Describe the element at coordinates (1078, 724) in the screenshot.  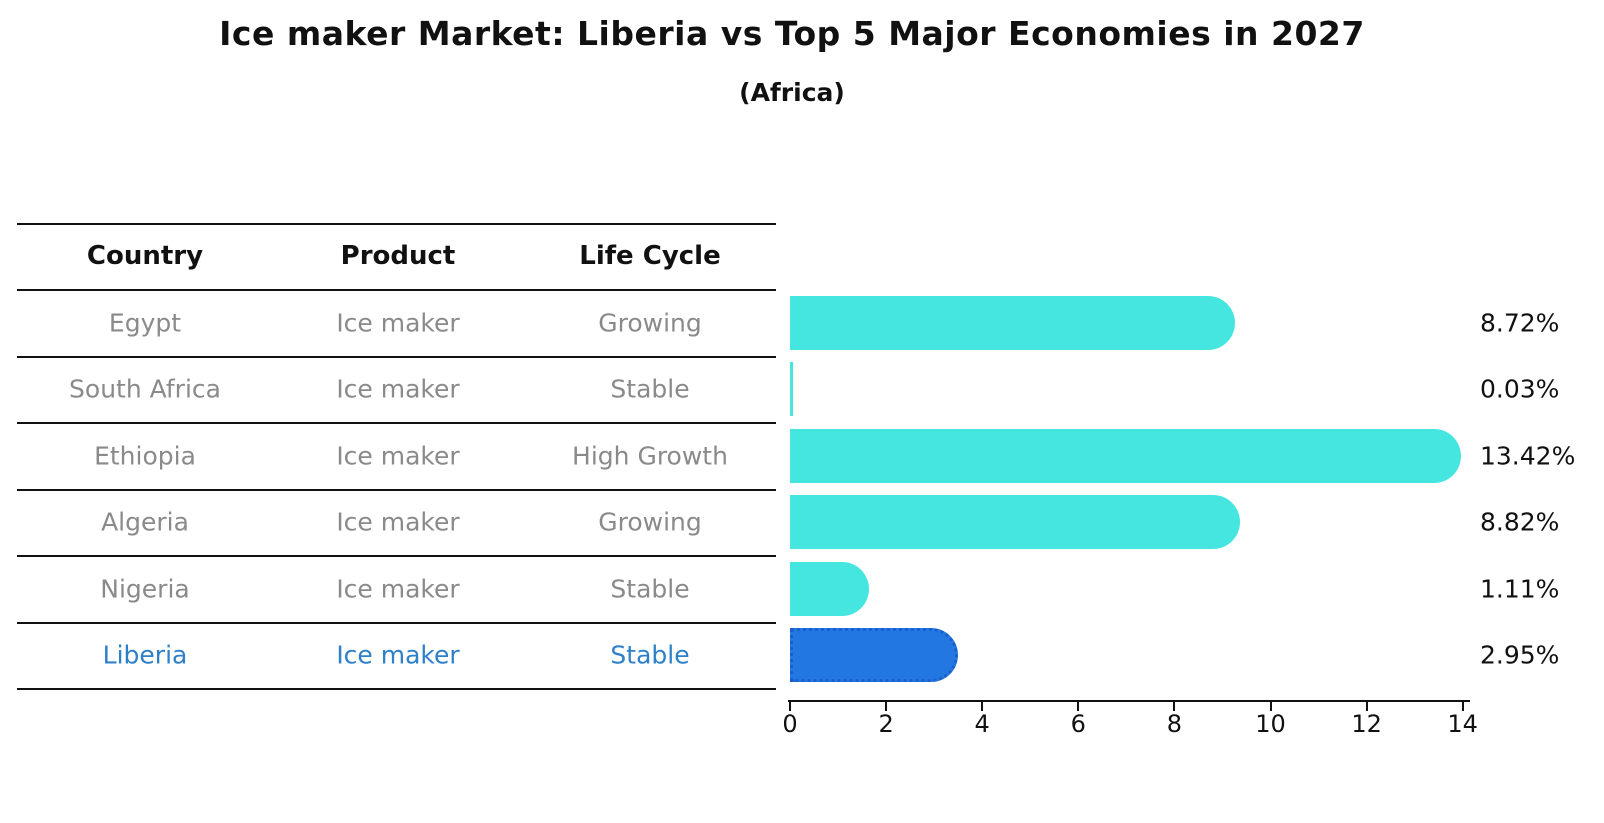
I see `x-axis-tick-label: 6` at that location.